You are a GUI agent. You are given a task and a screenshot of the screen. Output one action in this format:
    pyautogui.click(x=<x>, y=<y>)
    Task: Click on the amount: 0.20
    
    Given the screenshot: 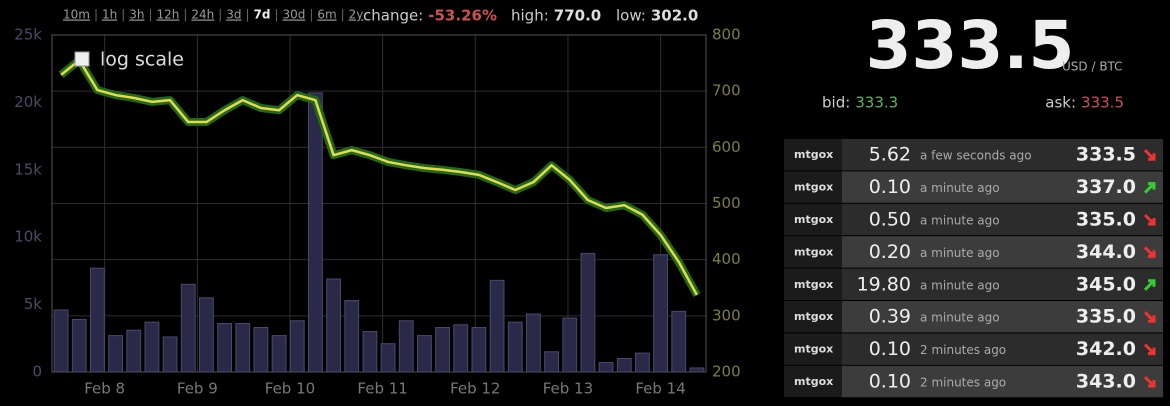 What is the action you would take?
    pyautogui.click(x=890, y=252)
    